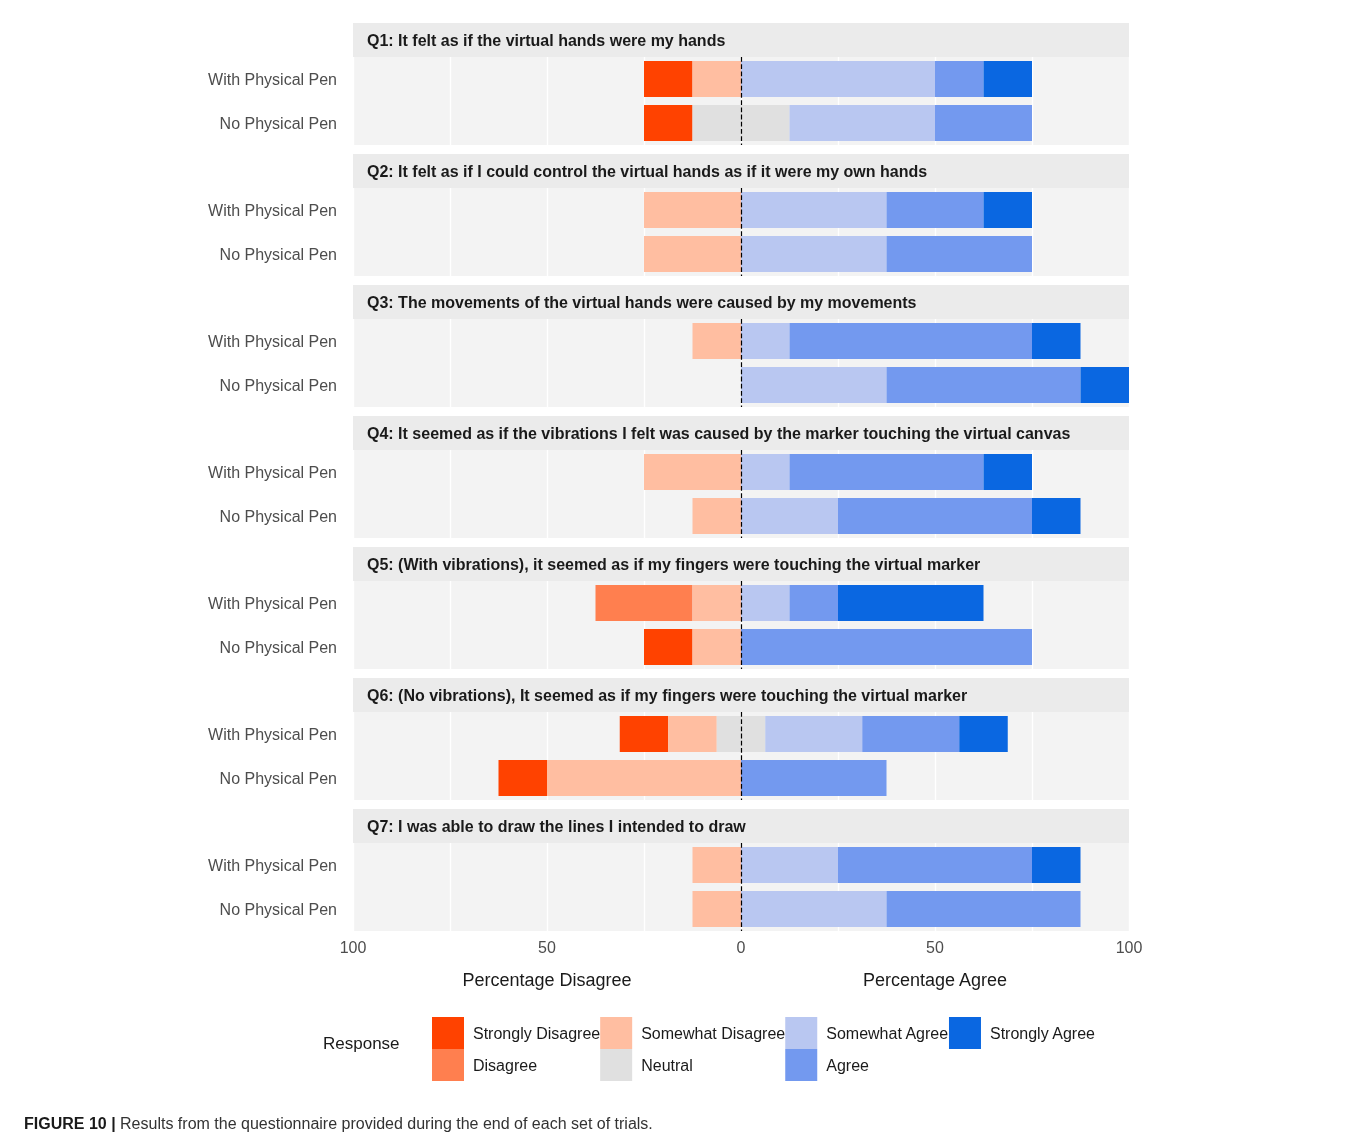 This screenshot has height=1141, width=1356. What do you see at coordinates (667, 695) in the screenshot?
I see `chart-title: Q6: (No vibrations), It seemed as if my fingers were touching the virtual marker` at bounding box center [667, 695].